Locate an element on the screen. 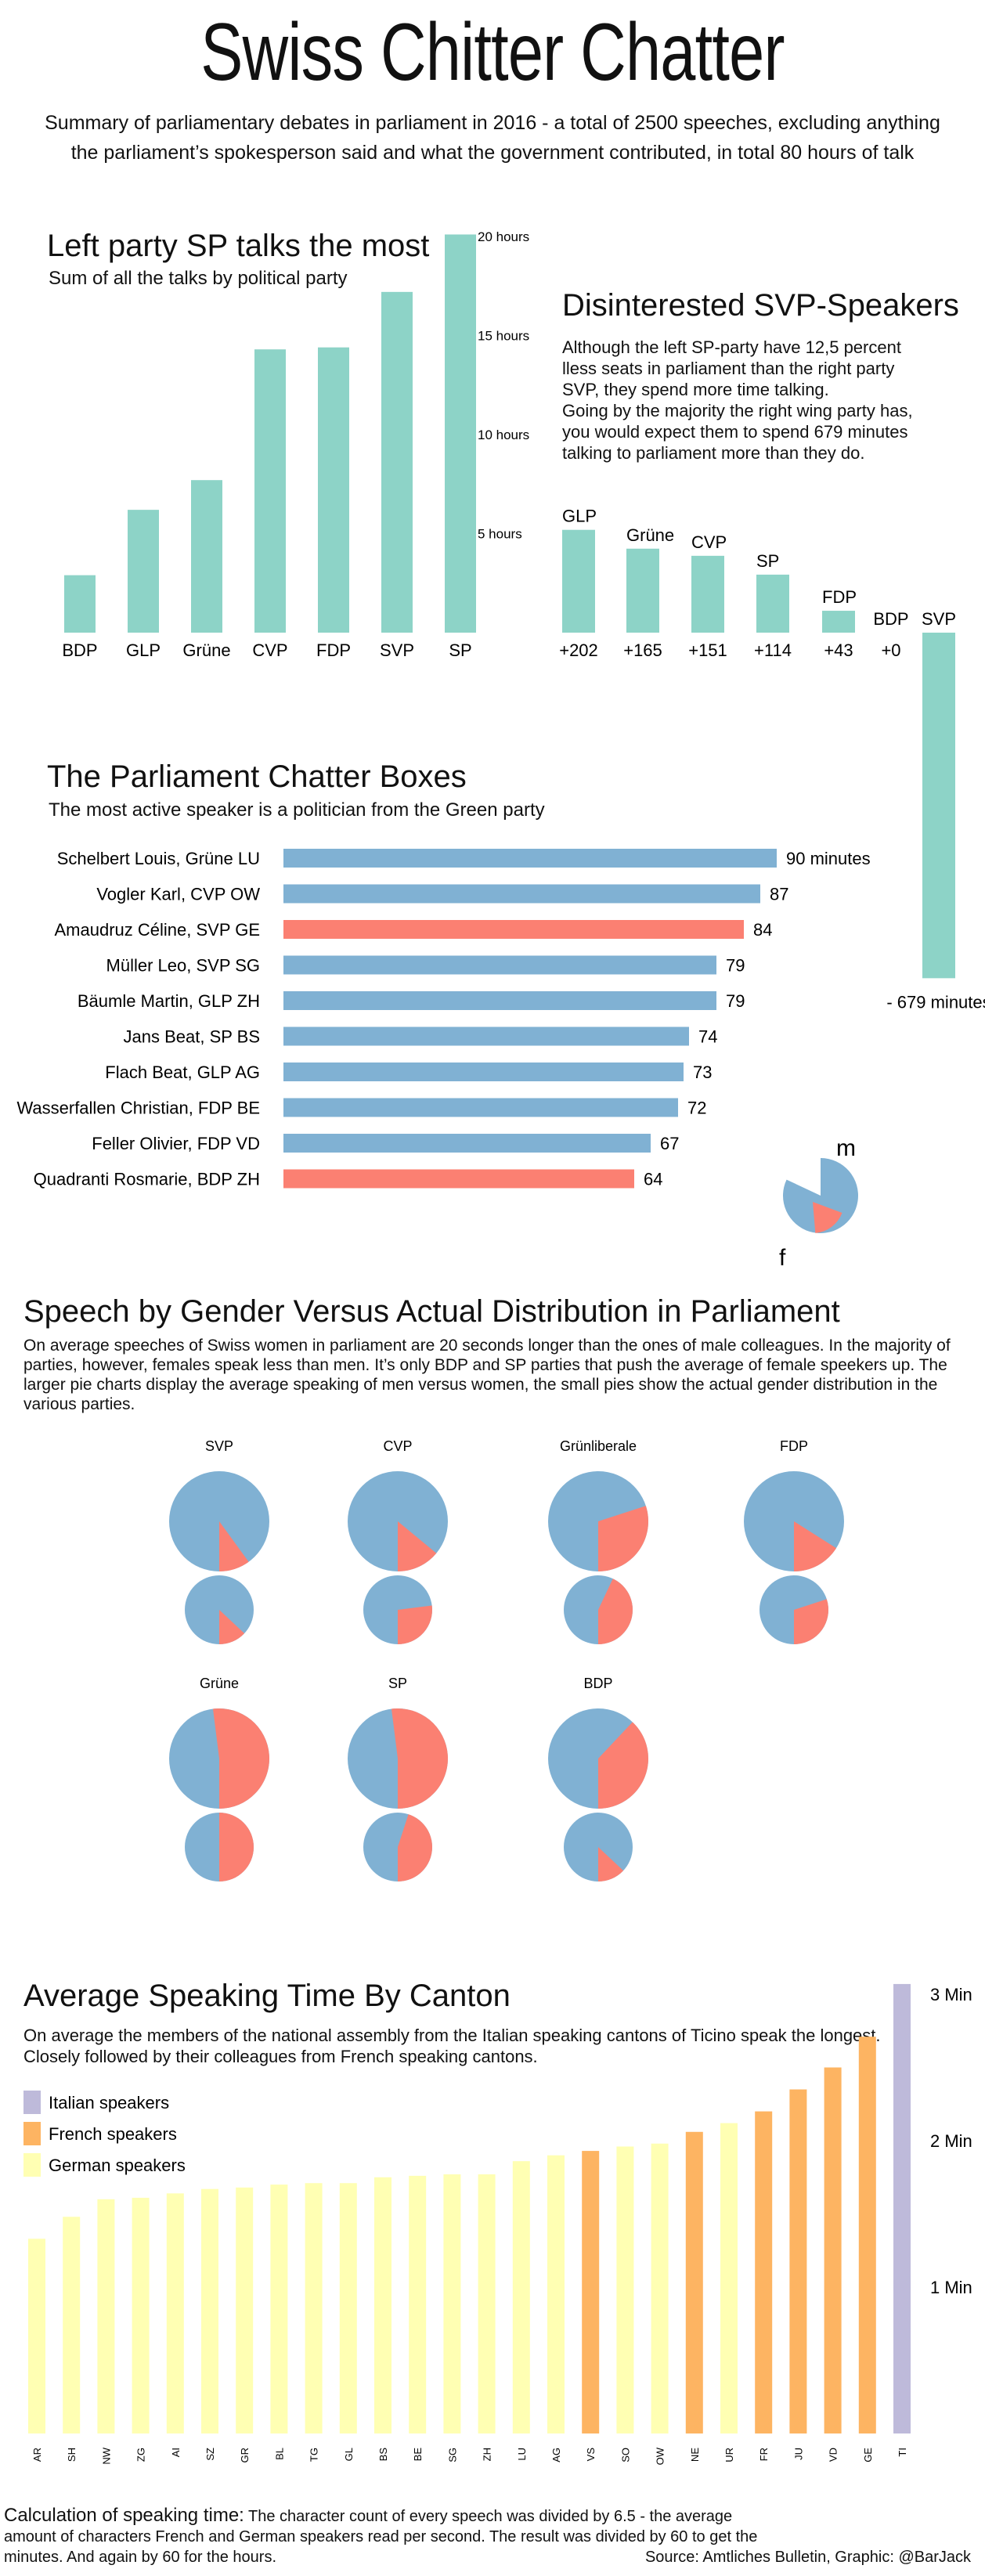 Image resolution: width=985 pixels, height=2576 pixels. canton-label: SO is located at coordinates (625, 2455).